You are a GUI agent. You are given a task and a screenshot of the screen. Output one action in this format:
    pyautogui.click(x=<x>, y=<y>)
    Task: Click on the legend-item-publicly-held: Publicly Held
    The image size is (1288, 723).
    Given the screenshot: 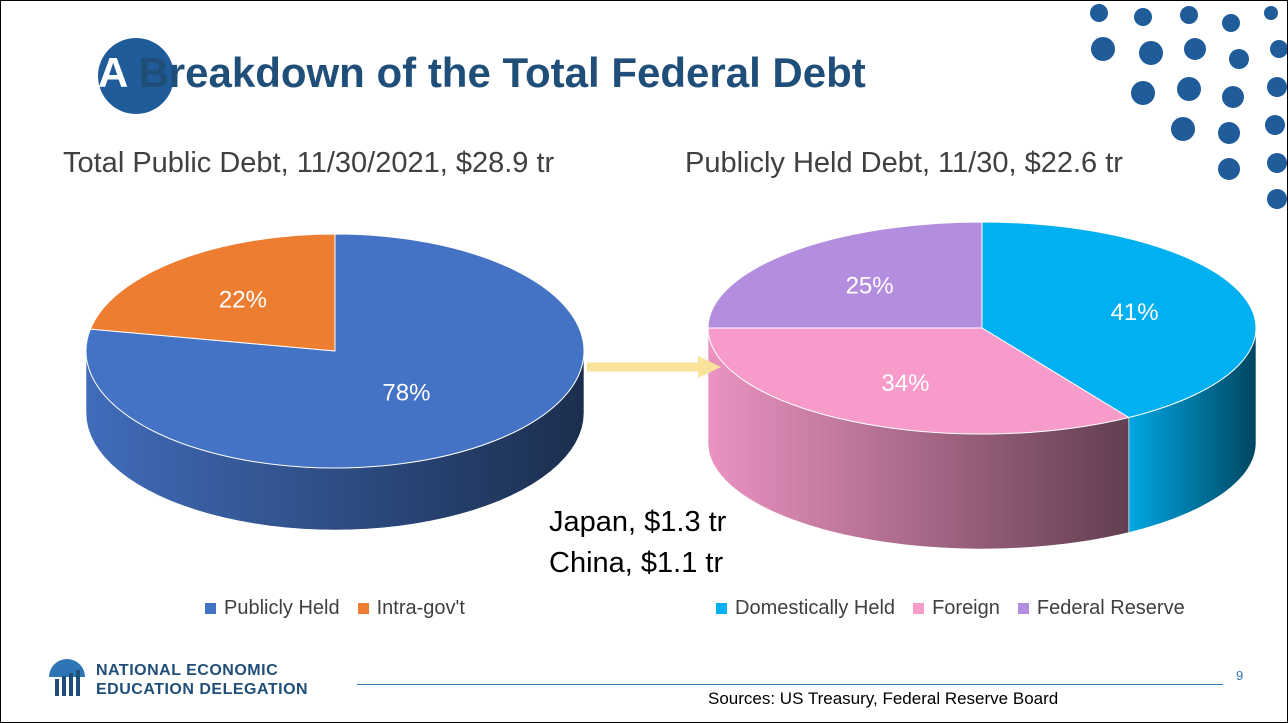 What is the action you would take?
    pyautogui.click(x=272, y=608)
    